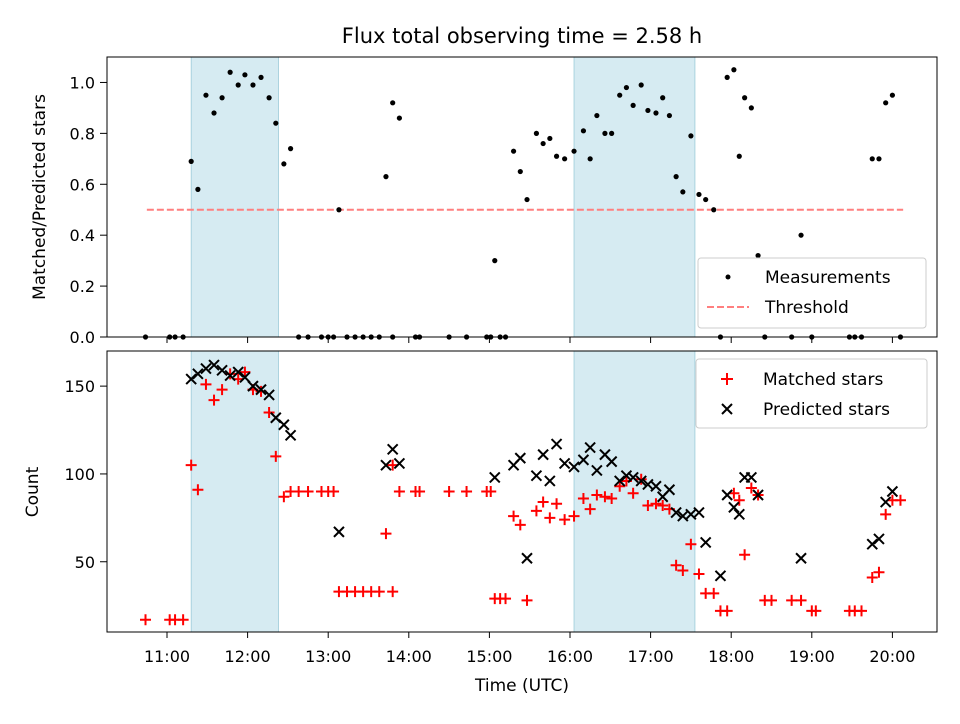 The image size is (960, 724). I want to click on x-tick-label: 18:00, so click(731, 656).